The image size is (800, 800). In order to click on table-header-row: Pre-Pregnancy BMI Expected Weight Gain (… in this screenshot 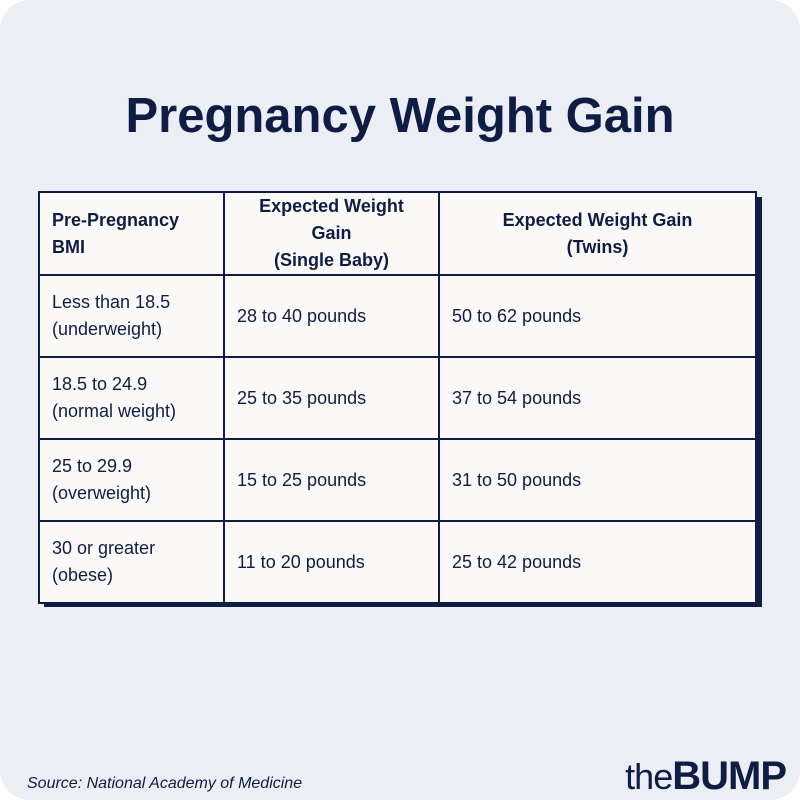, I will do `click(397, 233)`.